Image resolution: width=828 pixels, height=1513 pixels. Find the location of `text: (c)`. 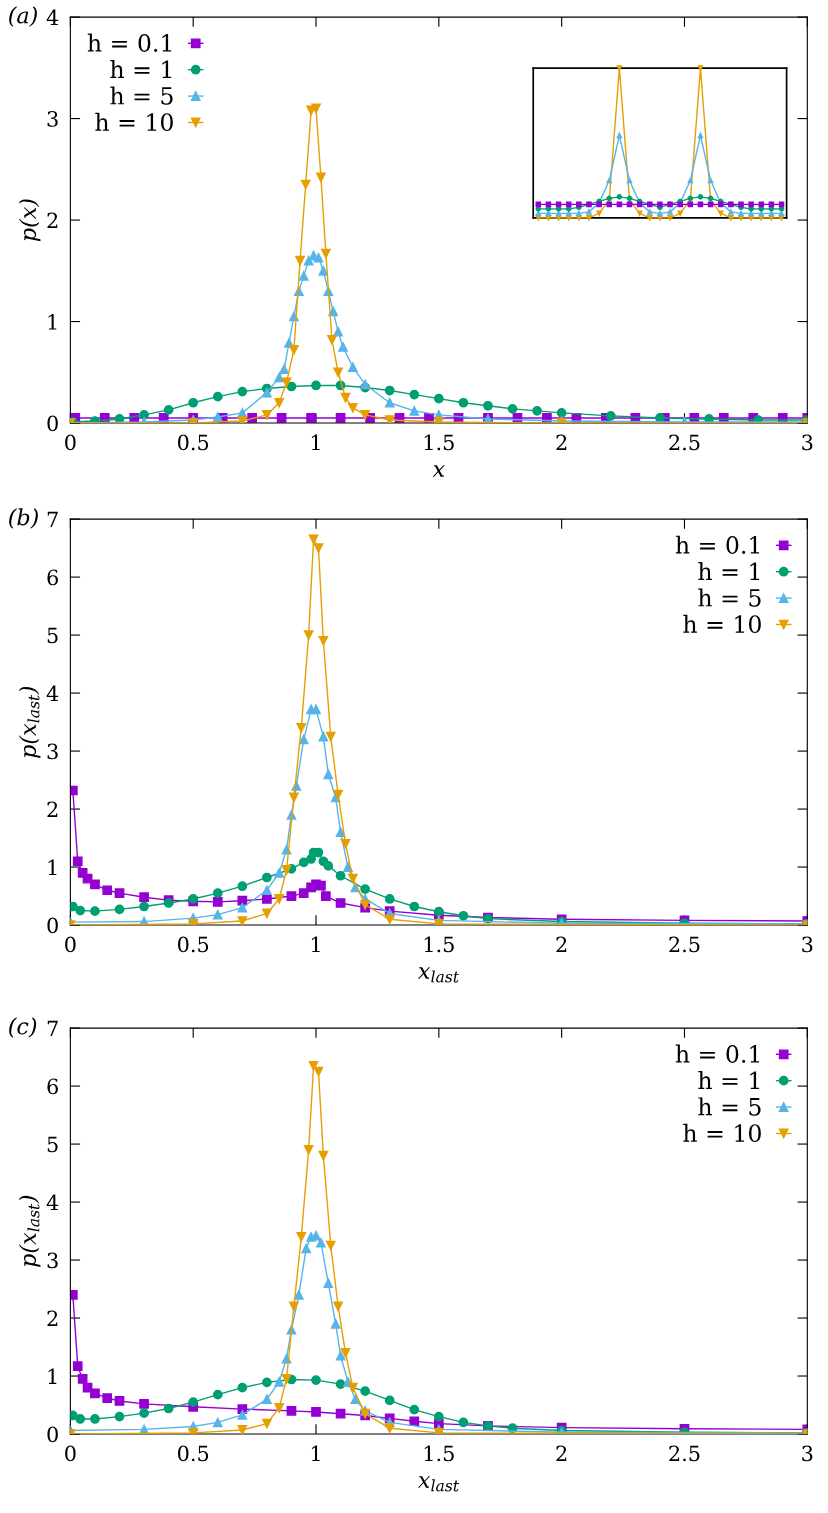

text: (c) is located at coordinates (23, 1027).